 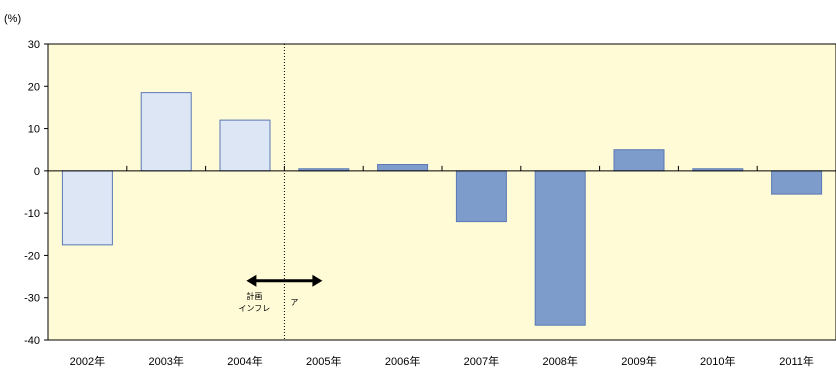 I want to click on y-tick-label: 0, so click(x=37, y=172).